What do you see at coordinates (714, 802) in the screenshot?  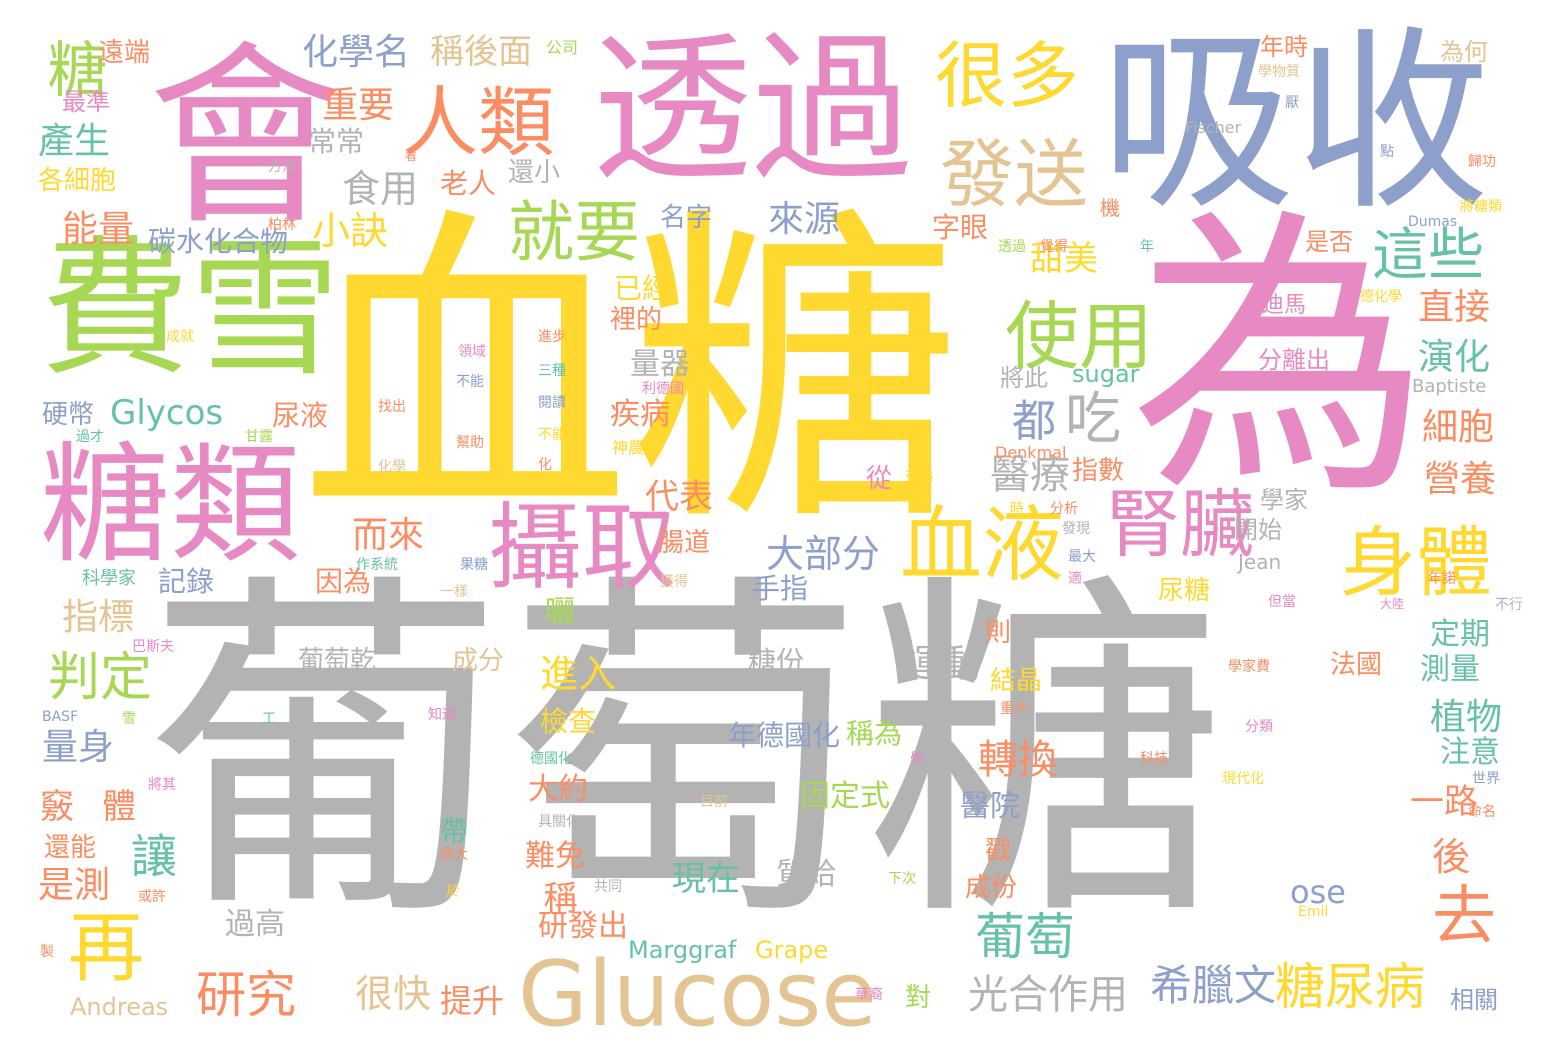 I see `word-currently: 目前` at bounding box center [714, 802].